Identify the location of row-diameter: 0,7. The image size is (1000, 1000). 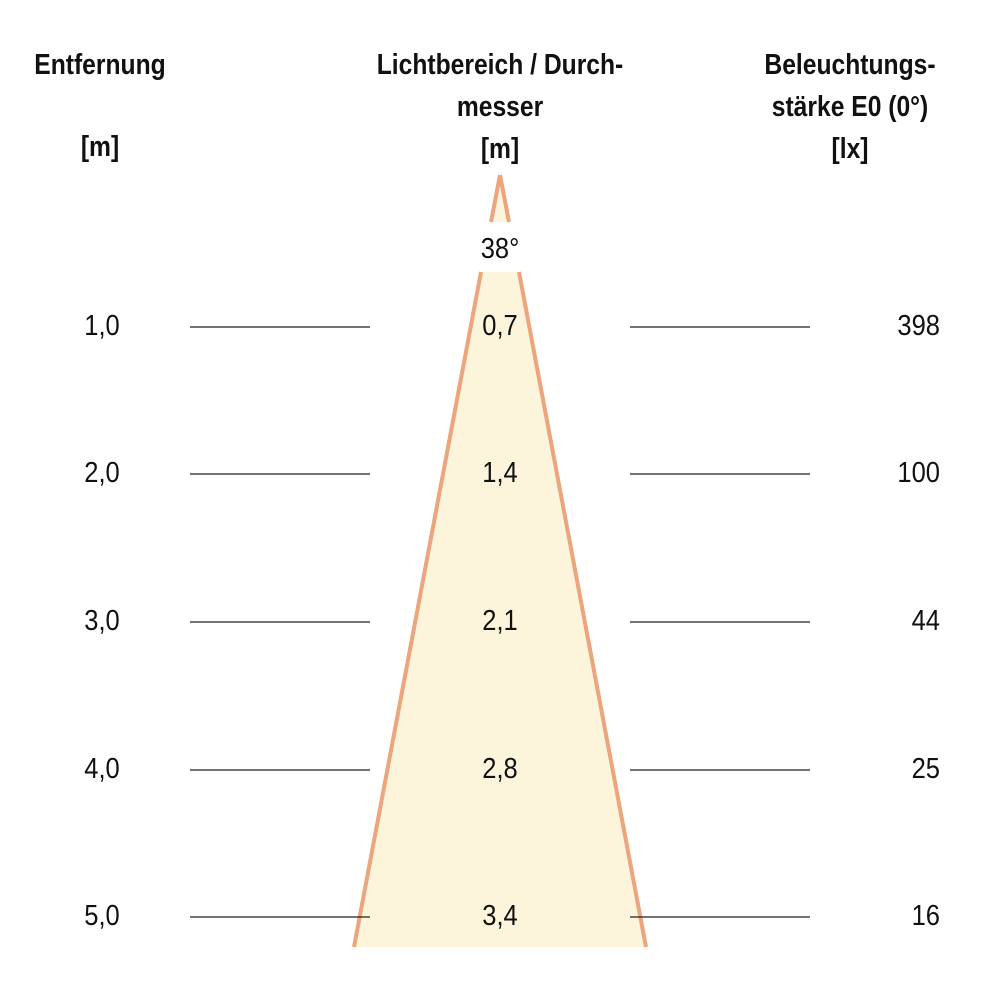
(500, 326).